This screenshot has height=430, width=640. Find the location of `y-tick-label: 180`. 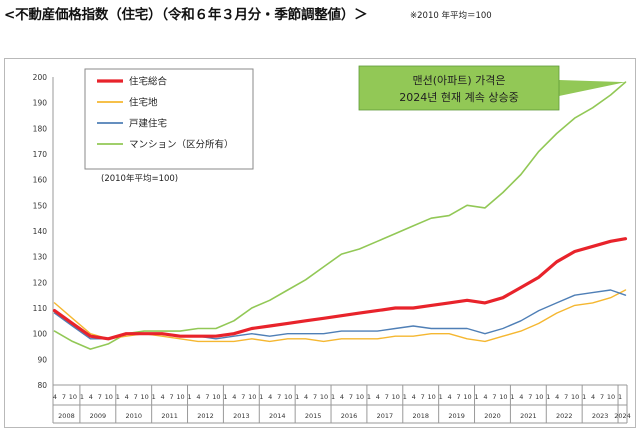

y-tick-label: 180 is located at coordinates (40, 128).